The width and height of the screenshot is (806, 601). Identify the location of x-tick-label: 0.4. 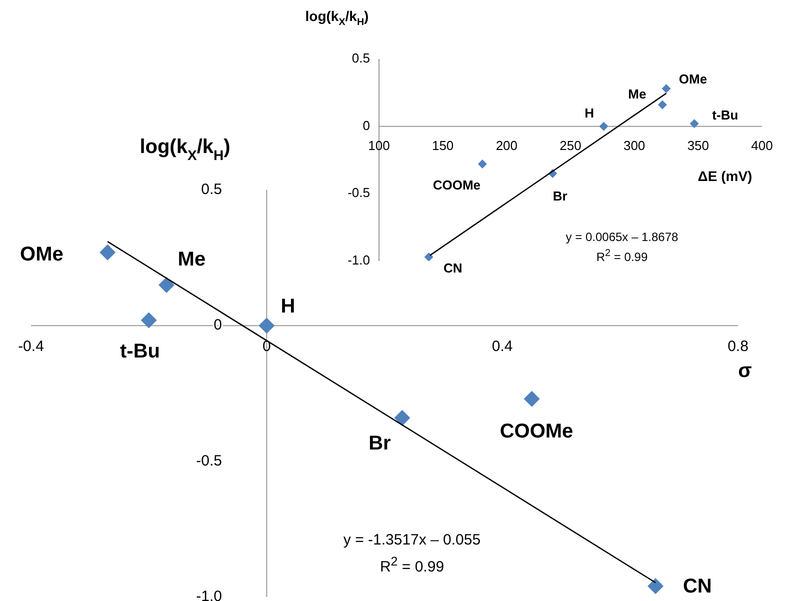
(502, 346).